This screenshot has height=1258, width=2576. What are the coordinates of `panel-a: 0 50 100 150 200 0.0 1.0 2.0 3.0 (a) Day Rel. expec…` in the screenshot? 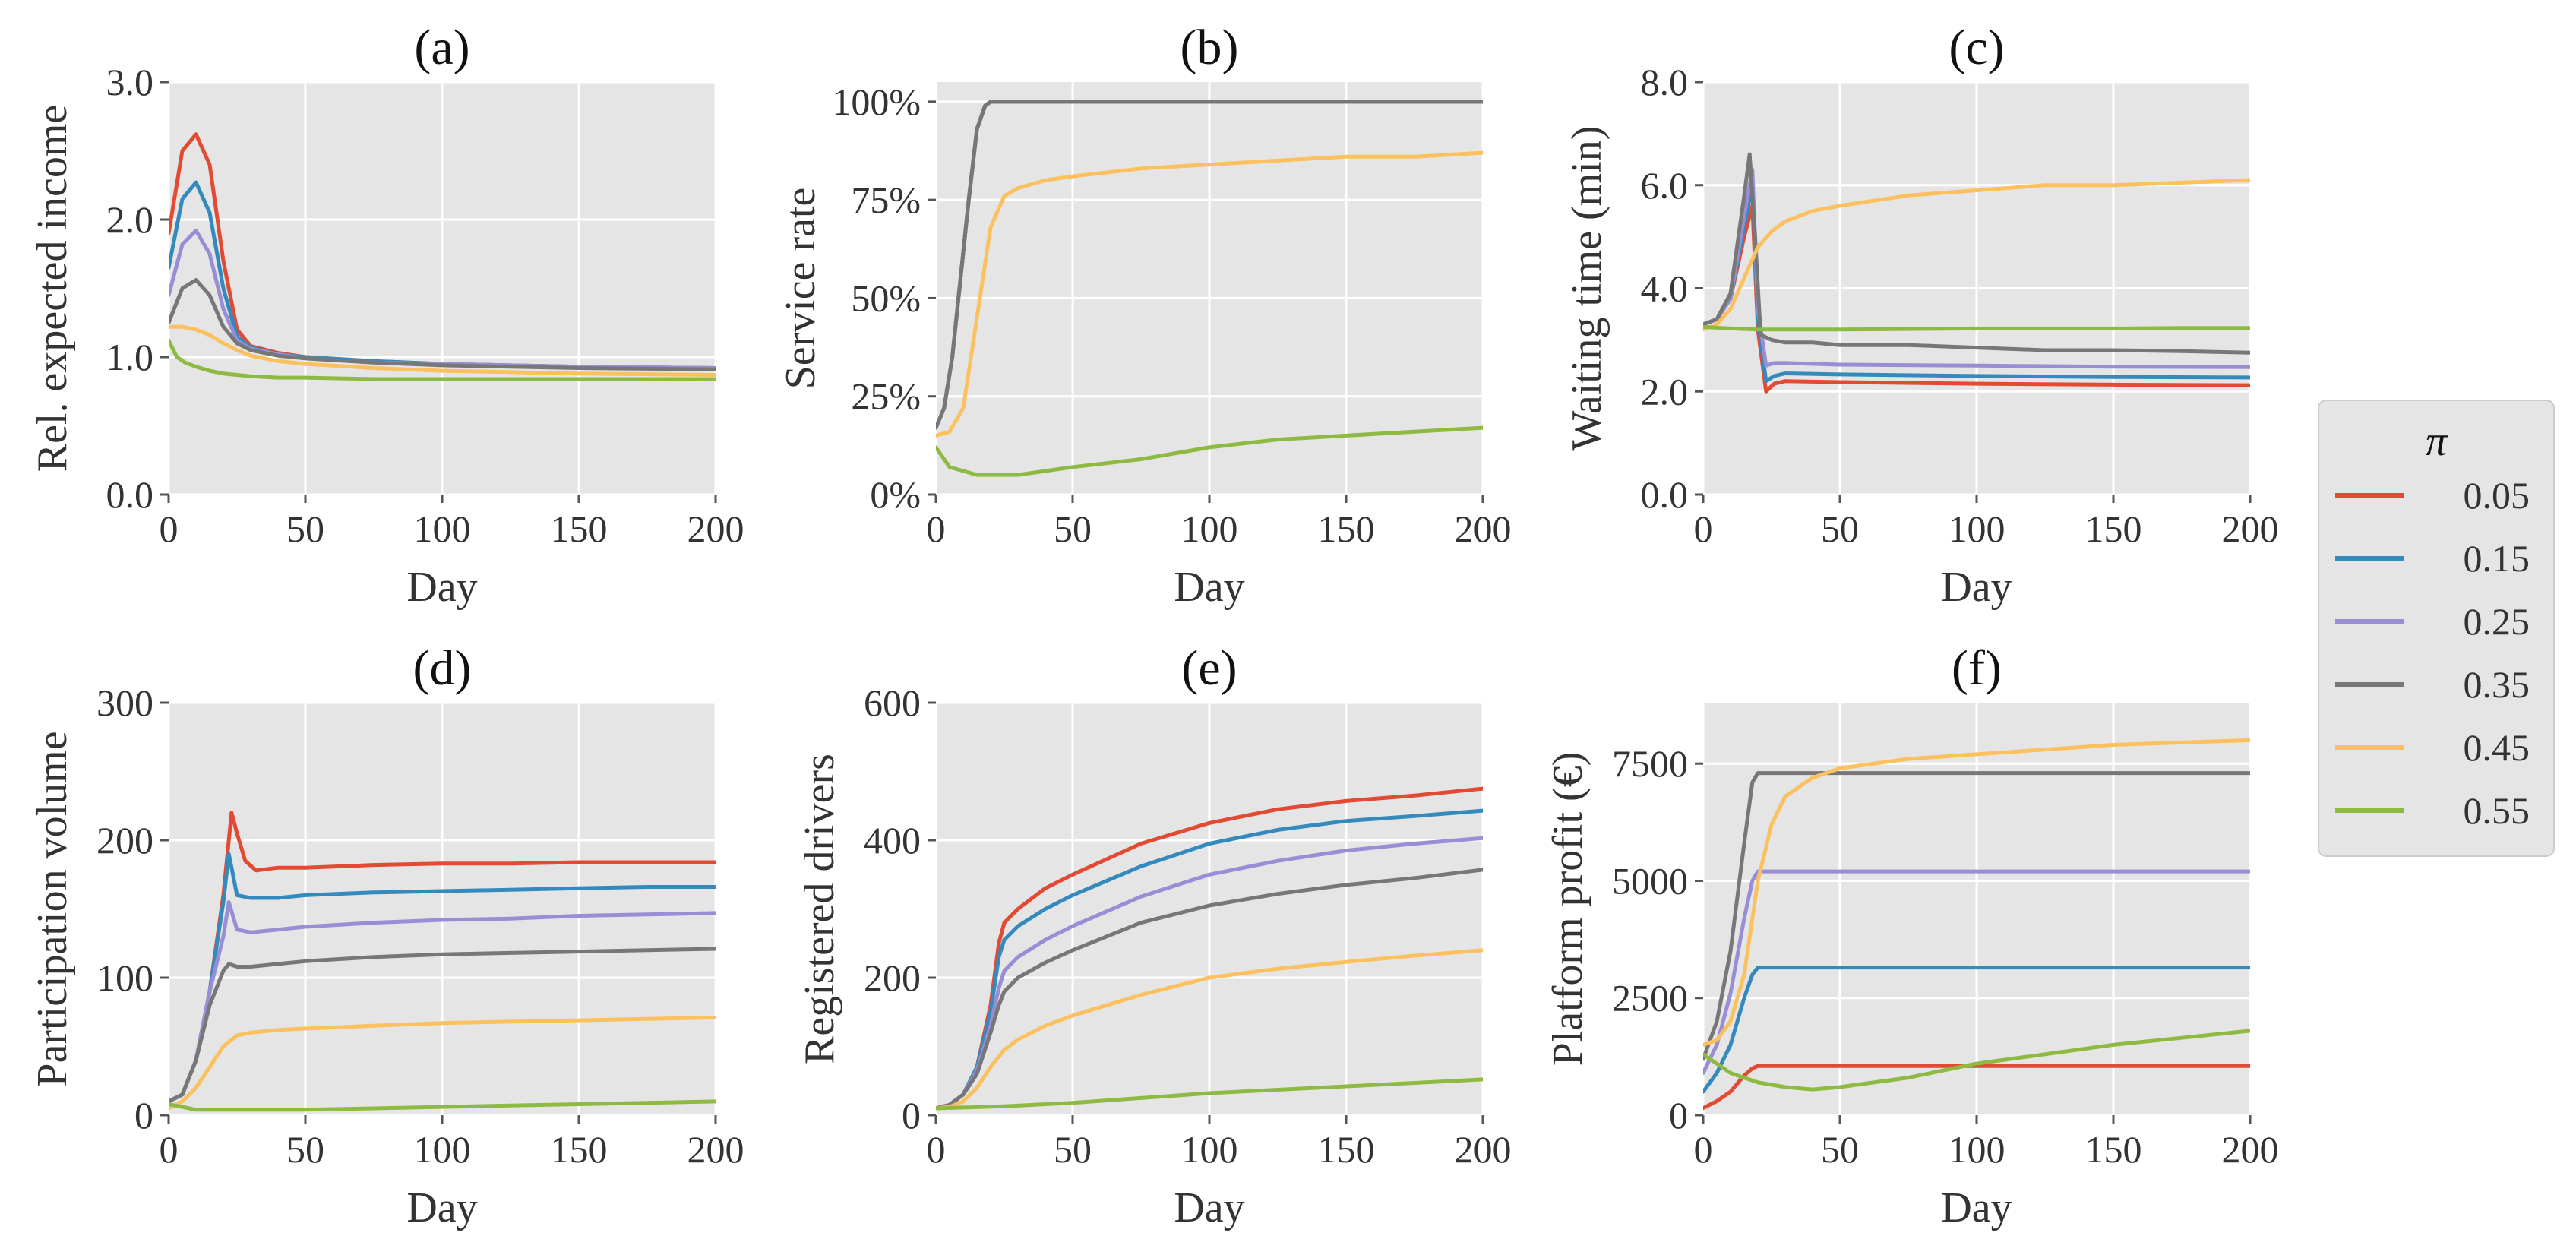 It's located at (386, 315).